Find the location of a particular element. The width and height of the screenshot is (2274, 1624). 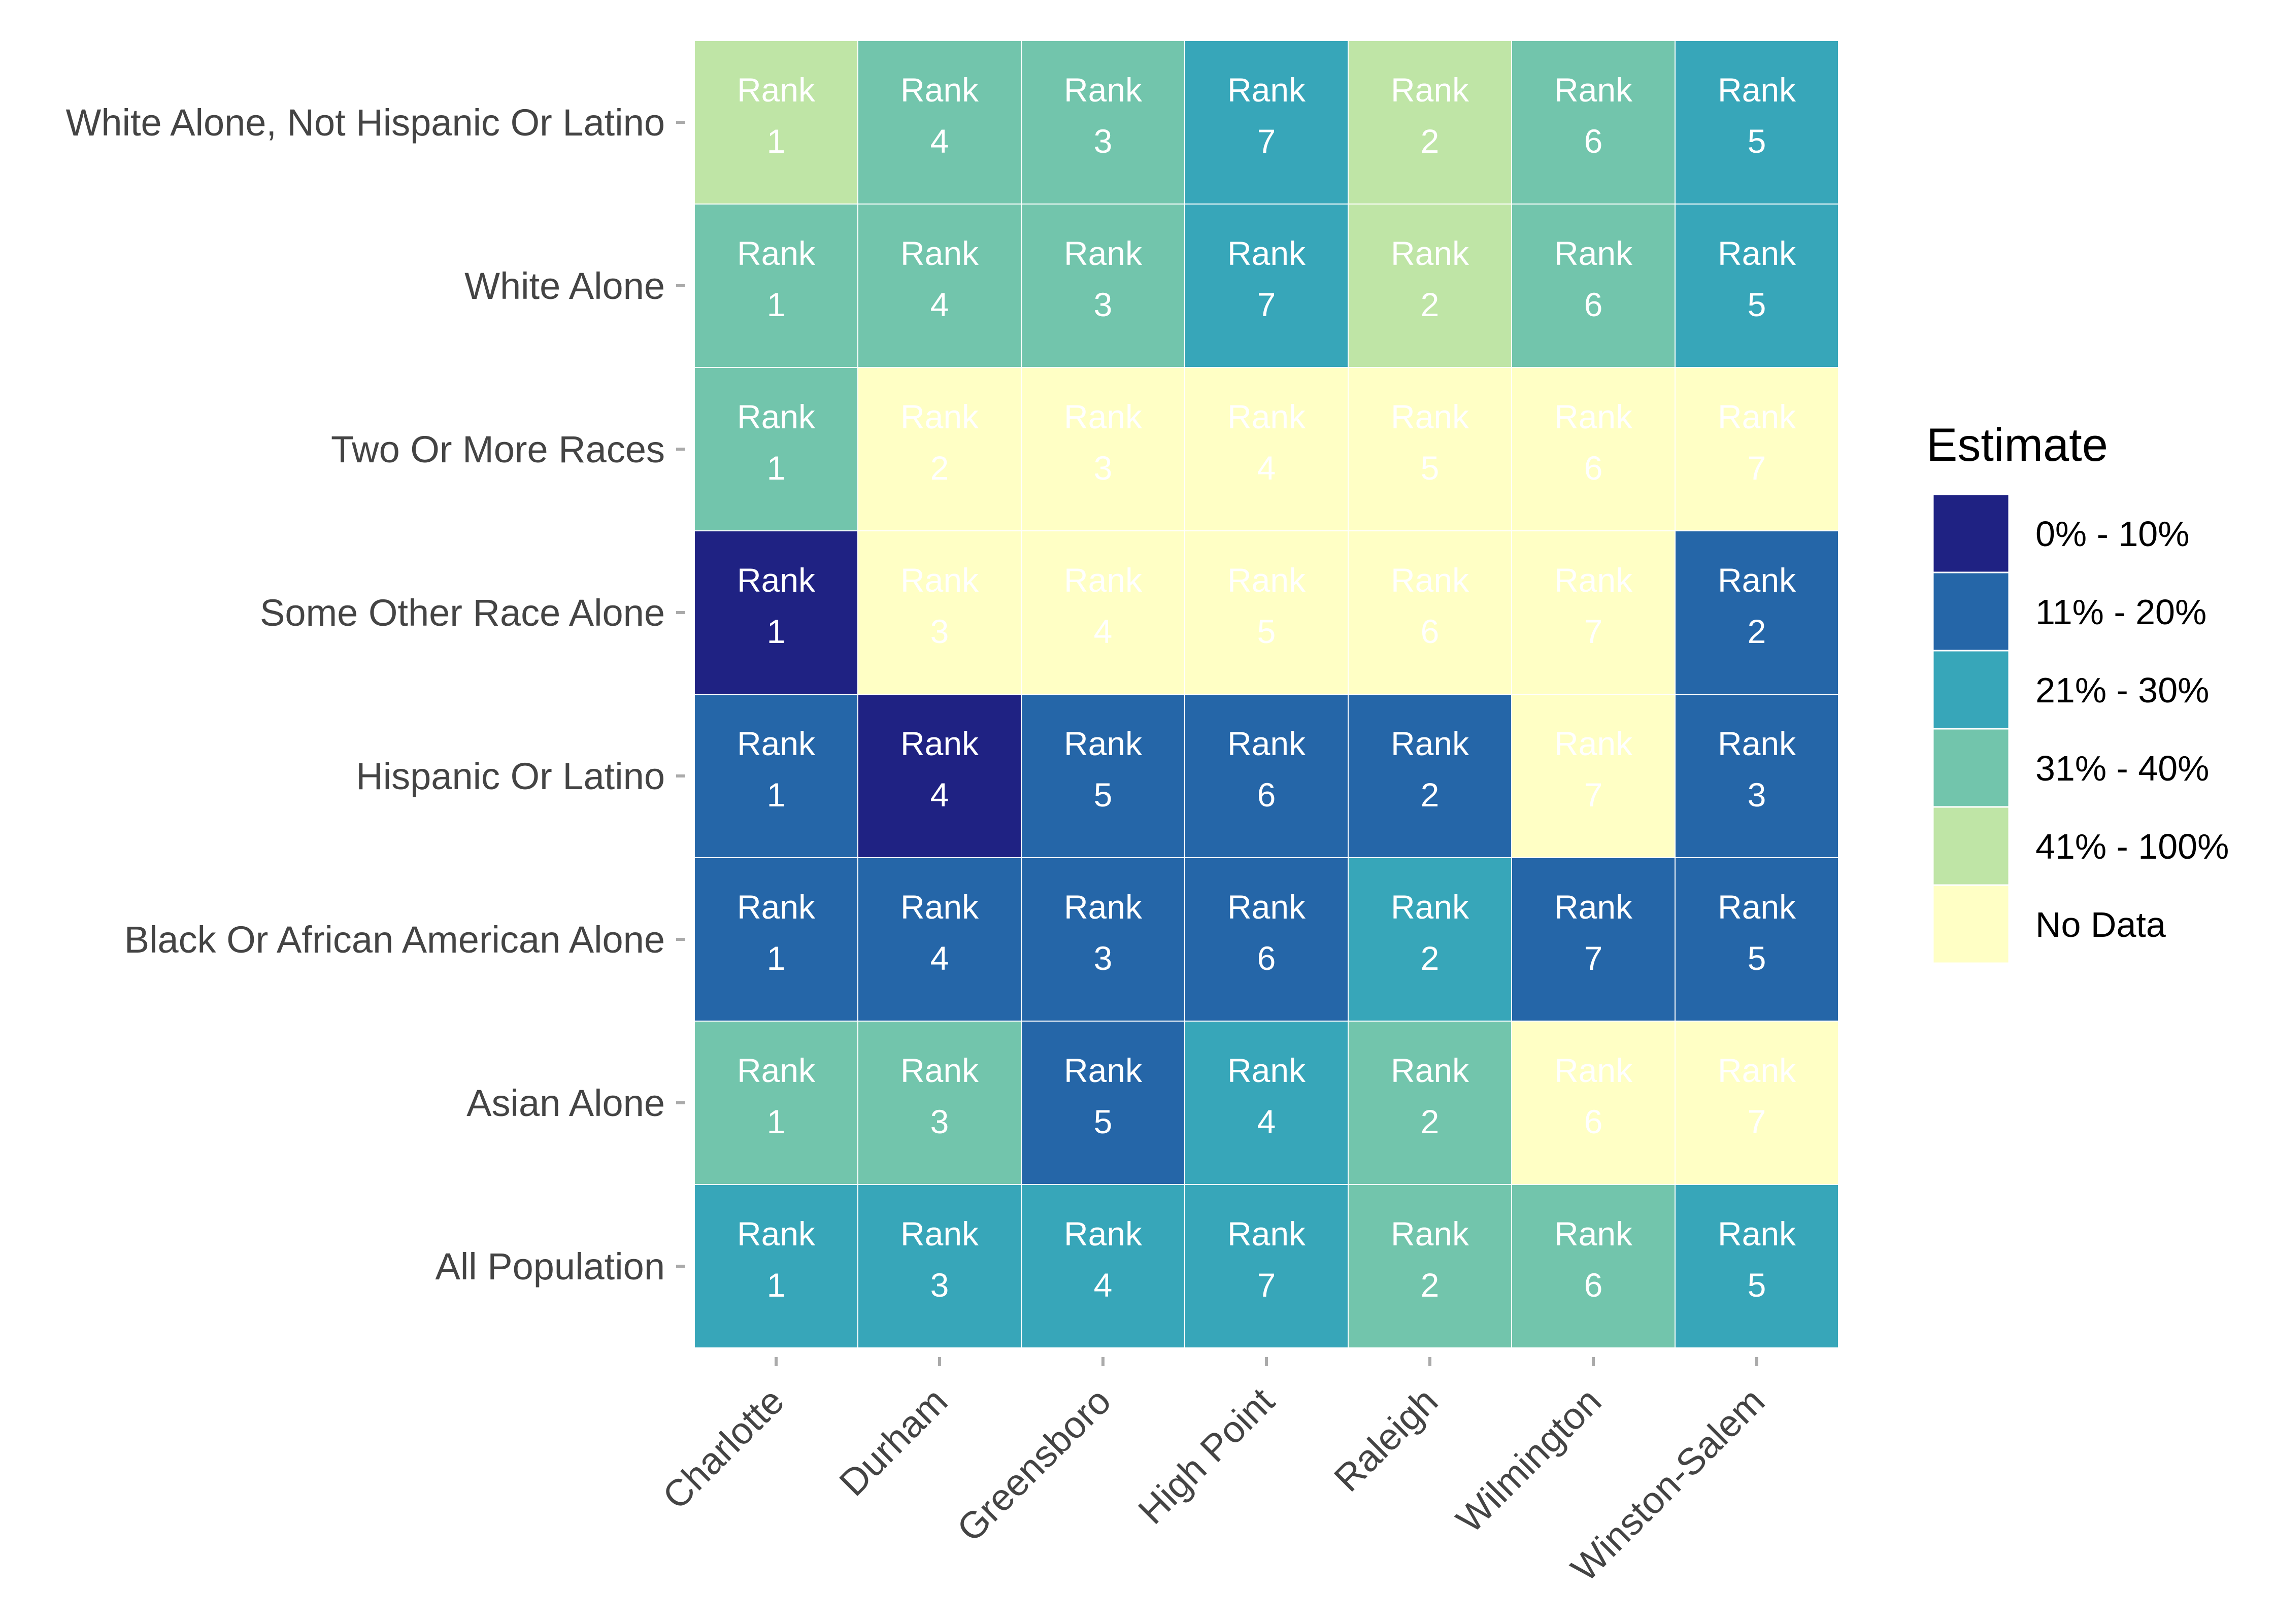

y-tick-label: Two Or More Races is located at coordinates (498, 449).